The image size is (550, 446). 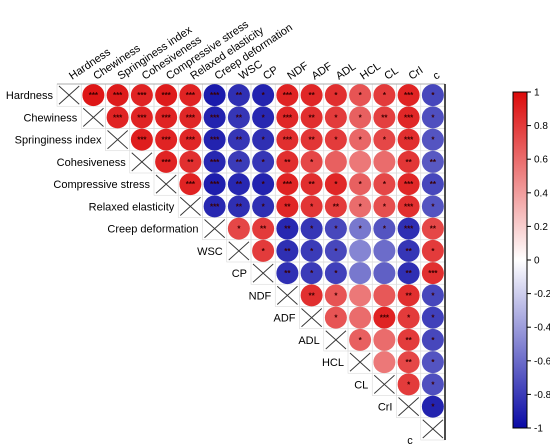 I want to click on row-label: Compressive stress, so click(x=101, y=185).